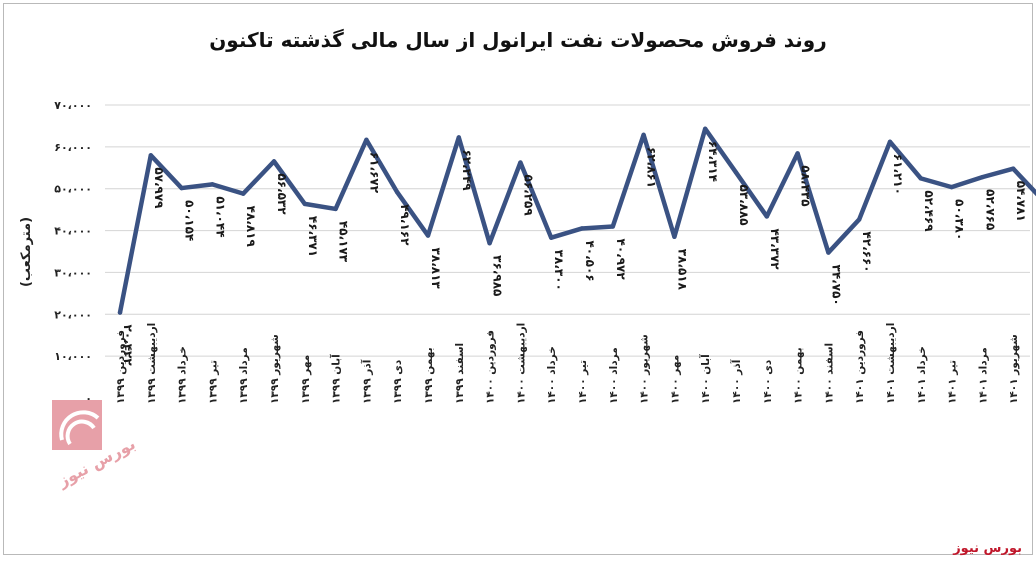  Describe the element at coordinates (73, 105) in the screenshot. I see `y-tick-label: ۷۰،۰۰۰` at that location.